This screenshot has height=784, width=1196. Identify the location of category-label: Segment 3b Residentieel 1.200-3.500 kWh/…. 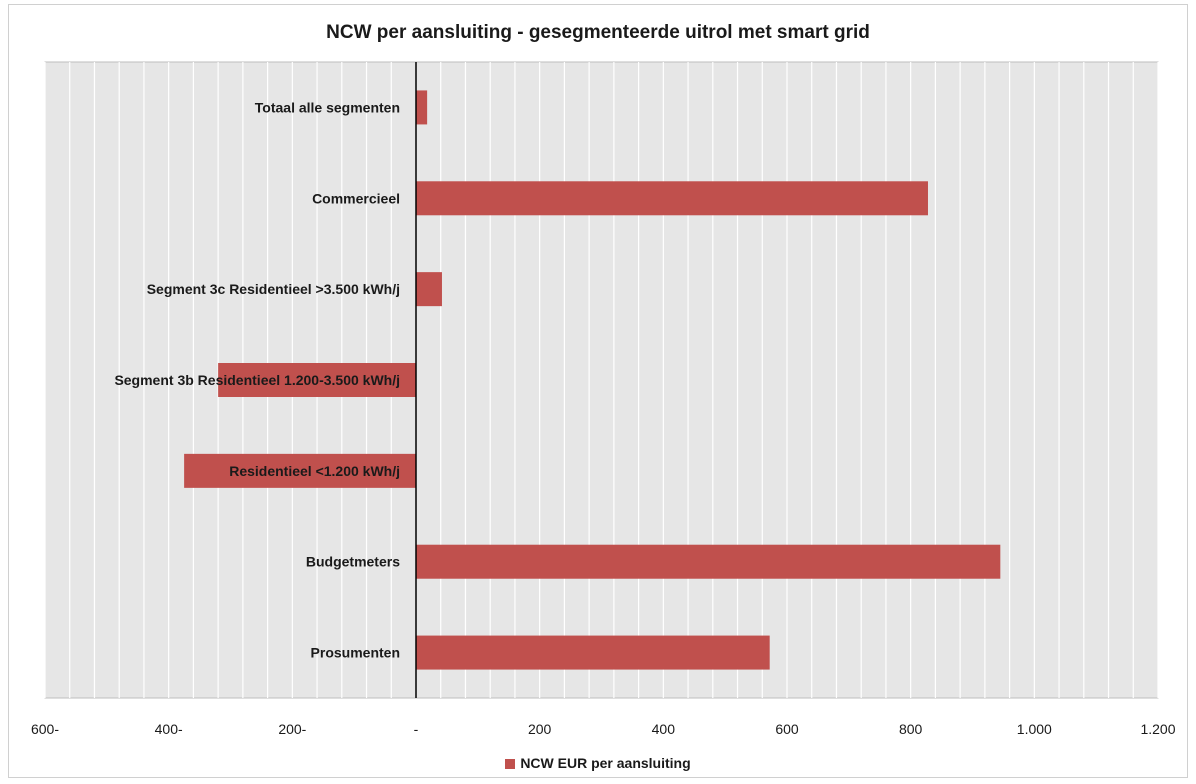
(257, 380).